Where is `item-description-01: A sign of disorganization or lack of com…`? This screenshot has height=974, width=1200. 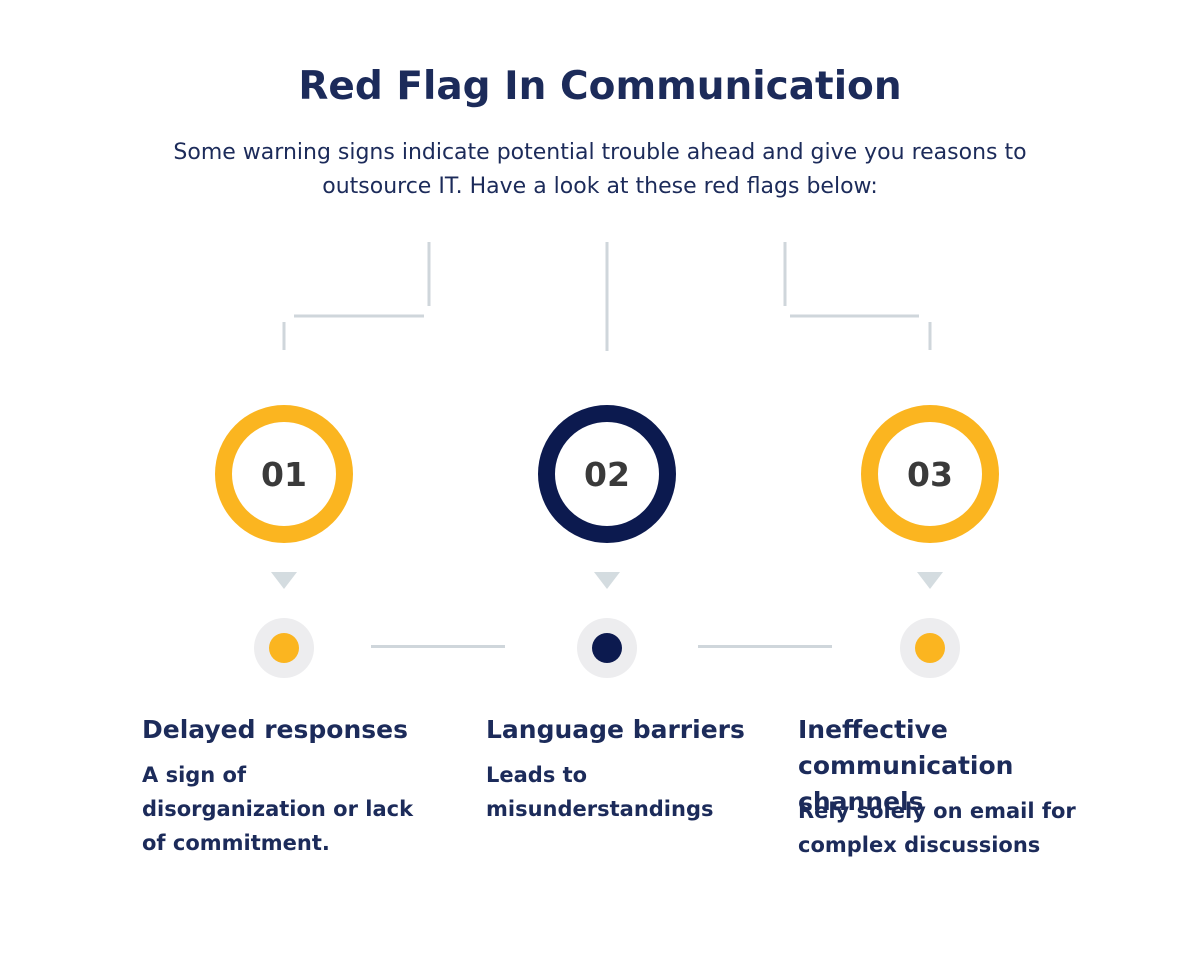 item-description-01: A sign of disorganization or lack of com… is located at coordinates (278, 809).